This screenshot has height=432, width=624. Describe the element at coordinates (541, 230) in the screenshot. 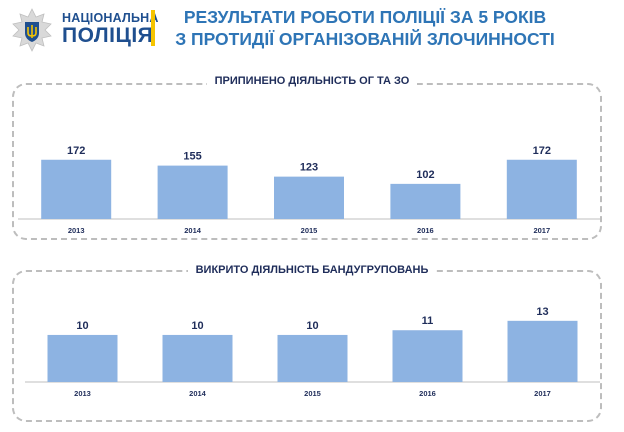

I see `chart1-x-tick-2017: 2017` at that location.